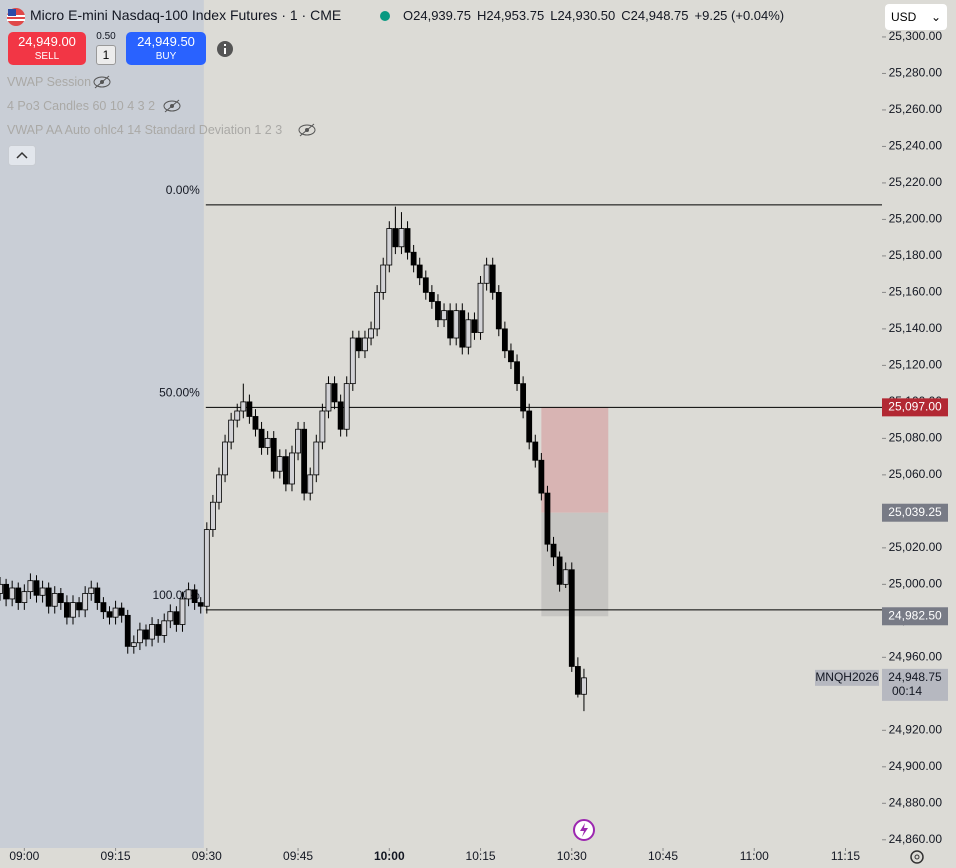 This screenshot has width=956, height=868. I want to click on y-tick-label: 24,860.00, so click(916, 839).